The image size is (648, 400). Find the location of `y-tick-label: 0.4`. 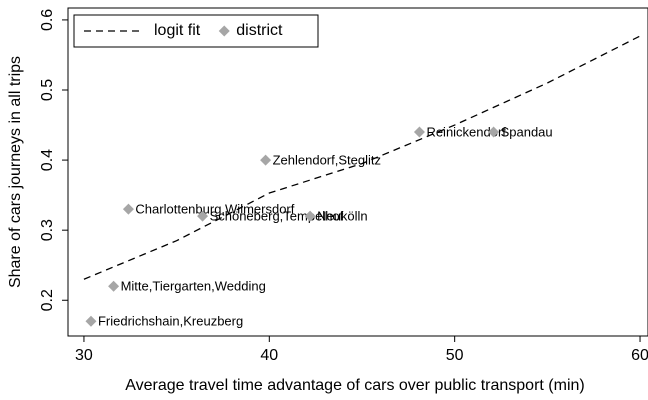

y-tick-label: 0.4 is located at coordinates (47, 160).